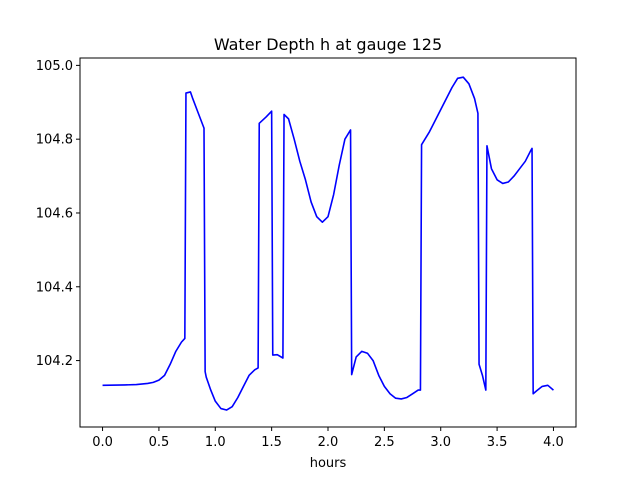 The width and height of the screenshot is (640, 480). Describe the element at coordinates (440, 442) in the screenshot. I see `x-tick-label: 3.0` at that location.